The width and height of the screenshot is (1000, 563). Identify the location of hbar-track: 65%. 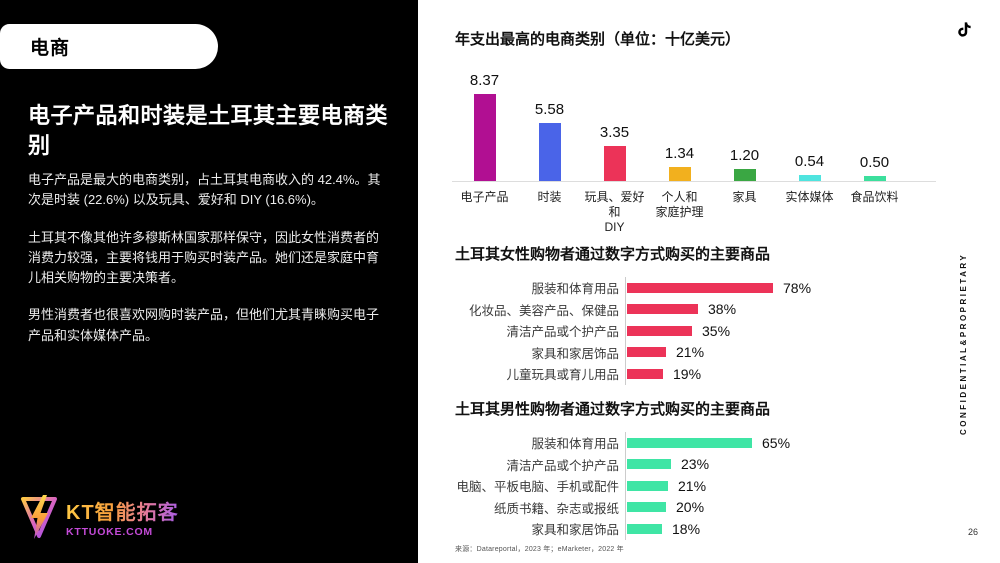
(707, 443).